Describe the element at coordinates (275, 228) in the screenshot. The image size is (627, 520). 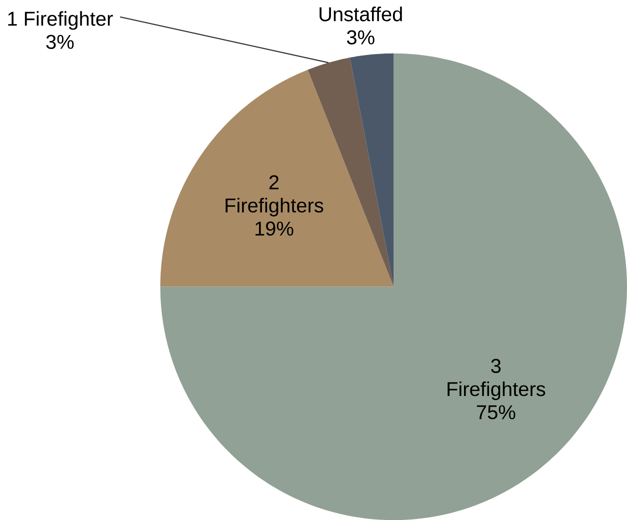
I see `data-label: 19%` at that location.